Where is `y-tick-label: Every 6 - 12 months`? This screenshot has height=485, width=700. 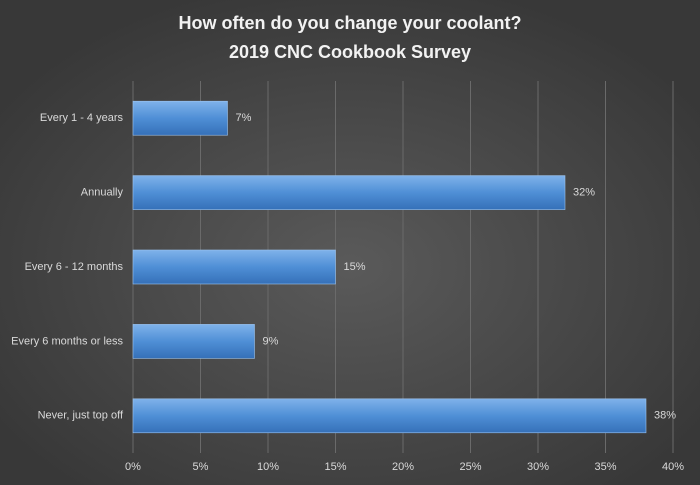
y-tick-label: Every 6 - 12 months is located at coordinates (74, 267).